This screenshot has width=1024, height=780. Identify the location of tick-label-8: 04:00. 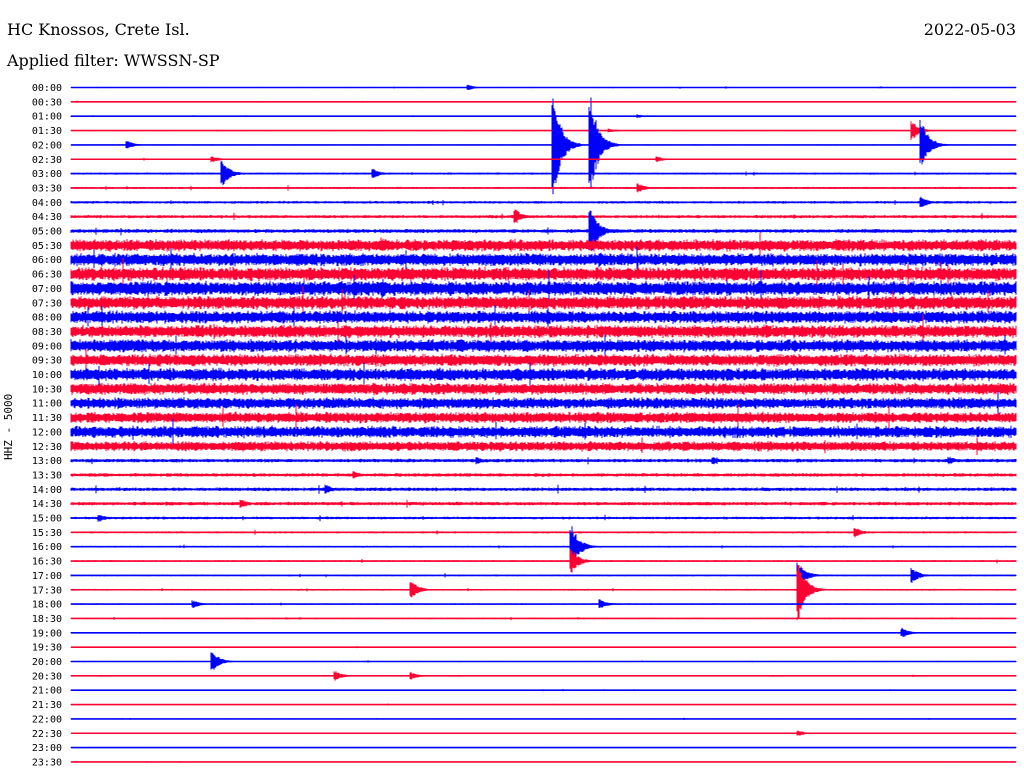
(47, 203).